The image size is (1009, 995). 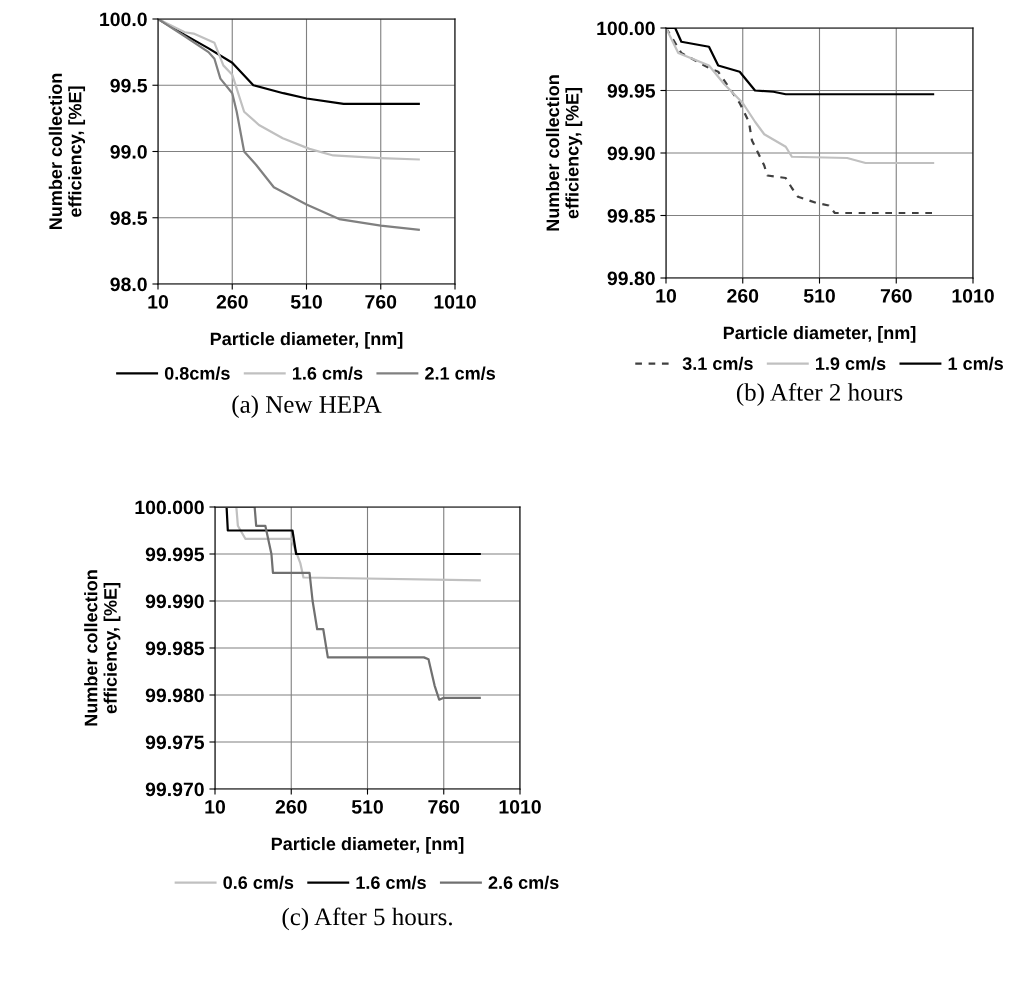 I want to click on y-tick-label: 99.995, so click(x=175, y=554).